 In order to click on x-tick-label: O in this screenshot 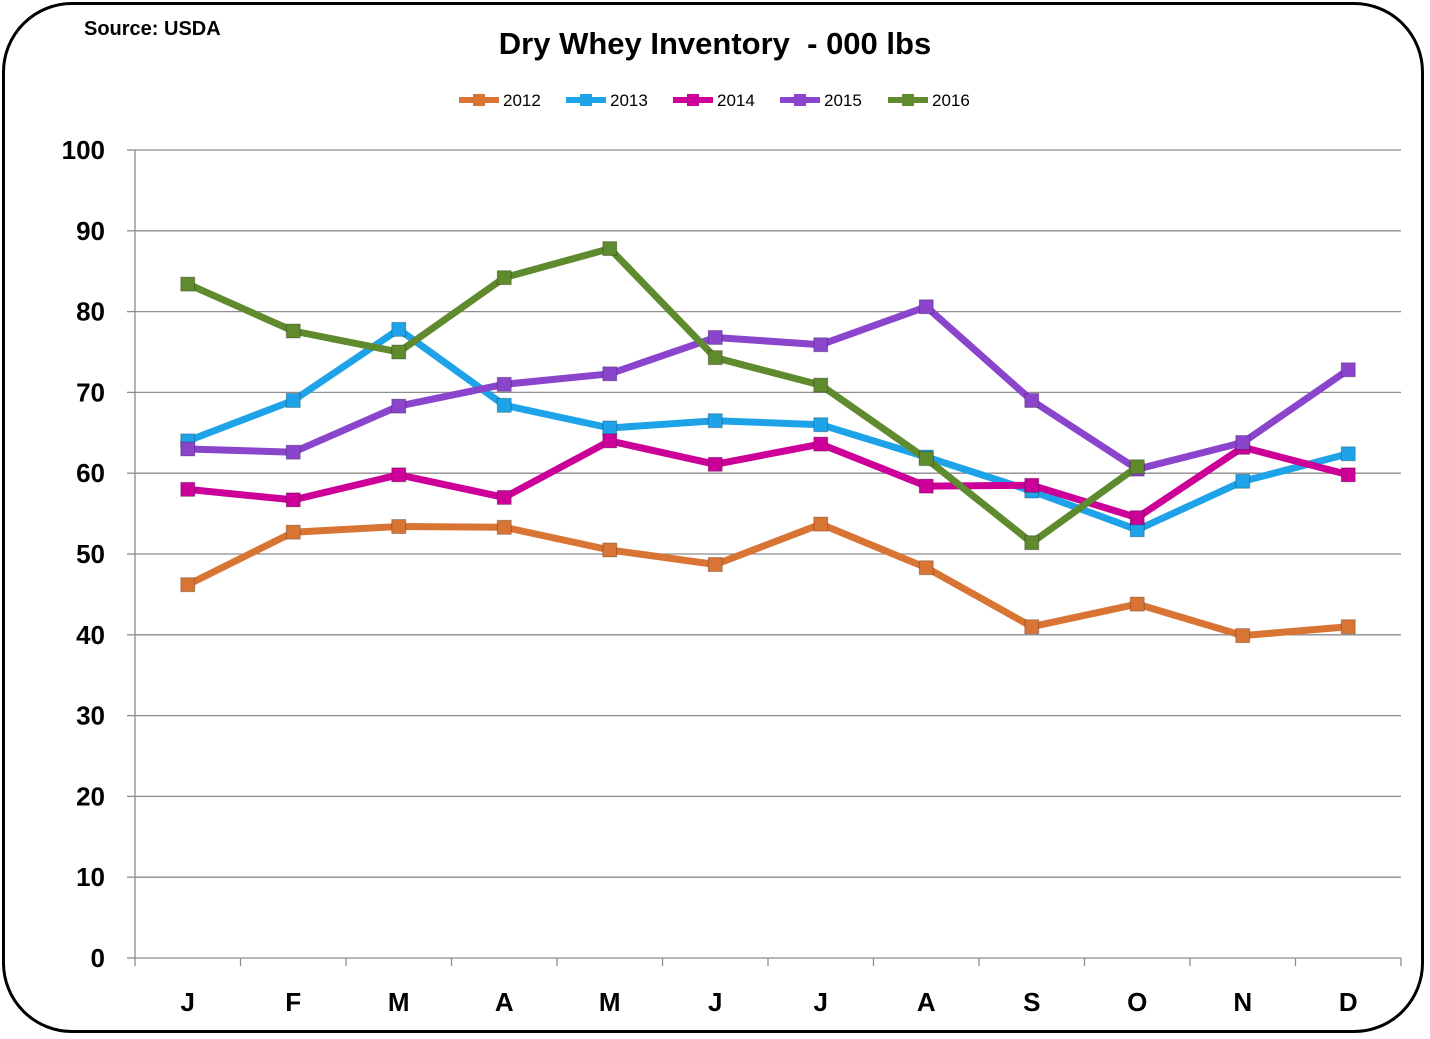, I will do `click(1137, 1002)`.